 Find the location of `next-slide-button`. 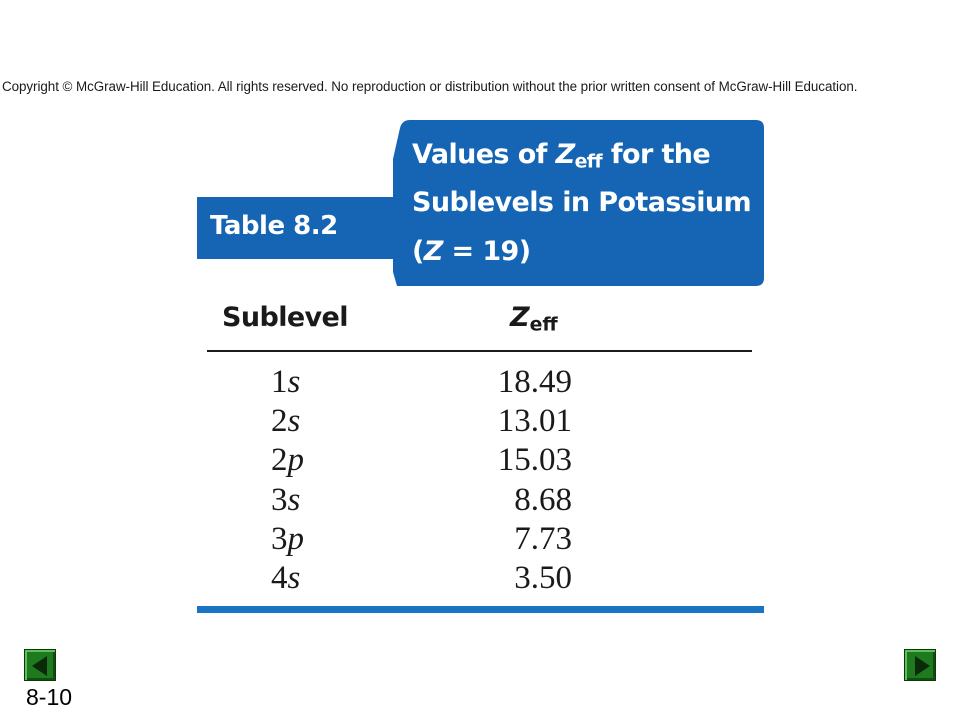

next-slide-button is located at coordinates (920, 665).